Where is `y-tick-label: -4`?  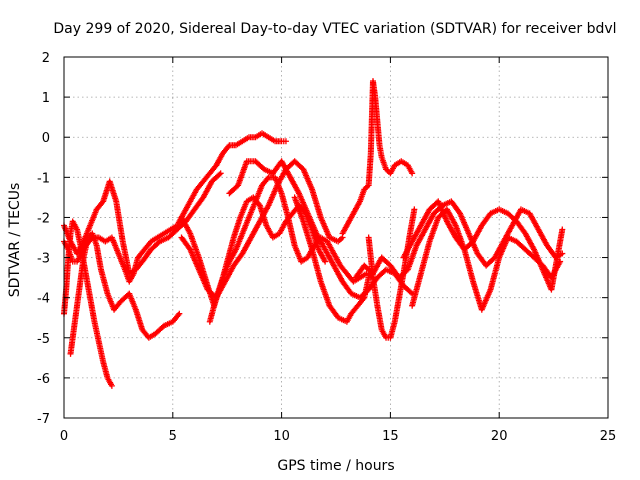
y-tick-label: -4 is located at coordinates (43, 299).